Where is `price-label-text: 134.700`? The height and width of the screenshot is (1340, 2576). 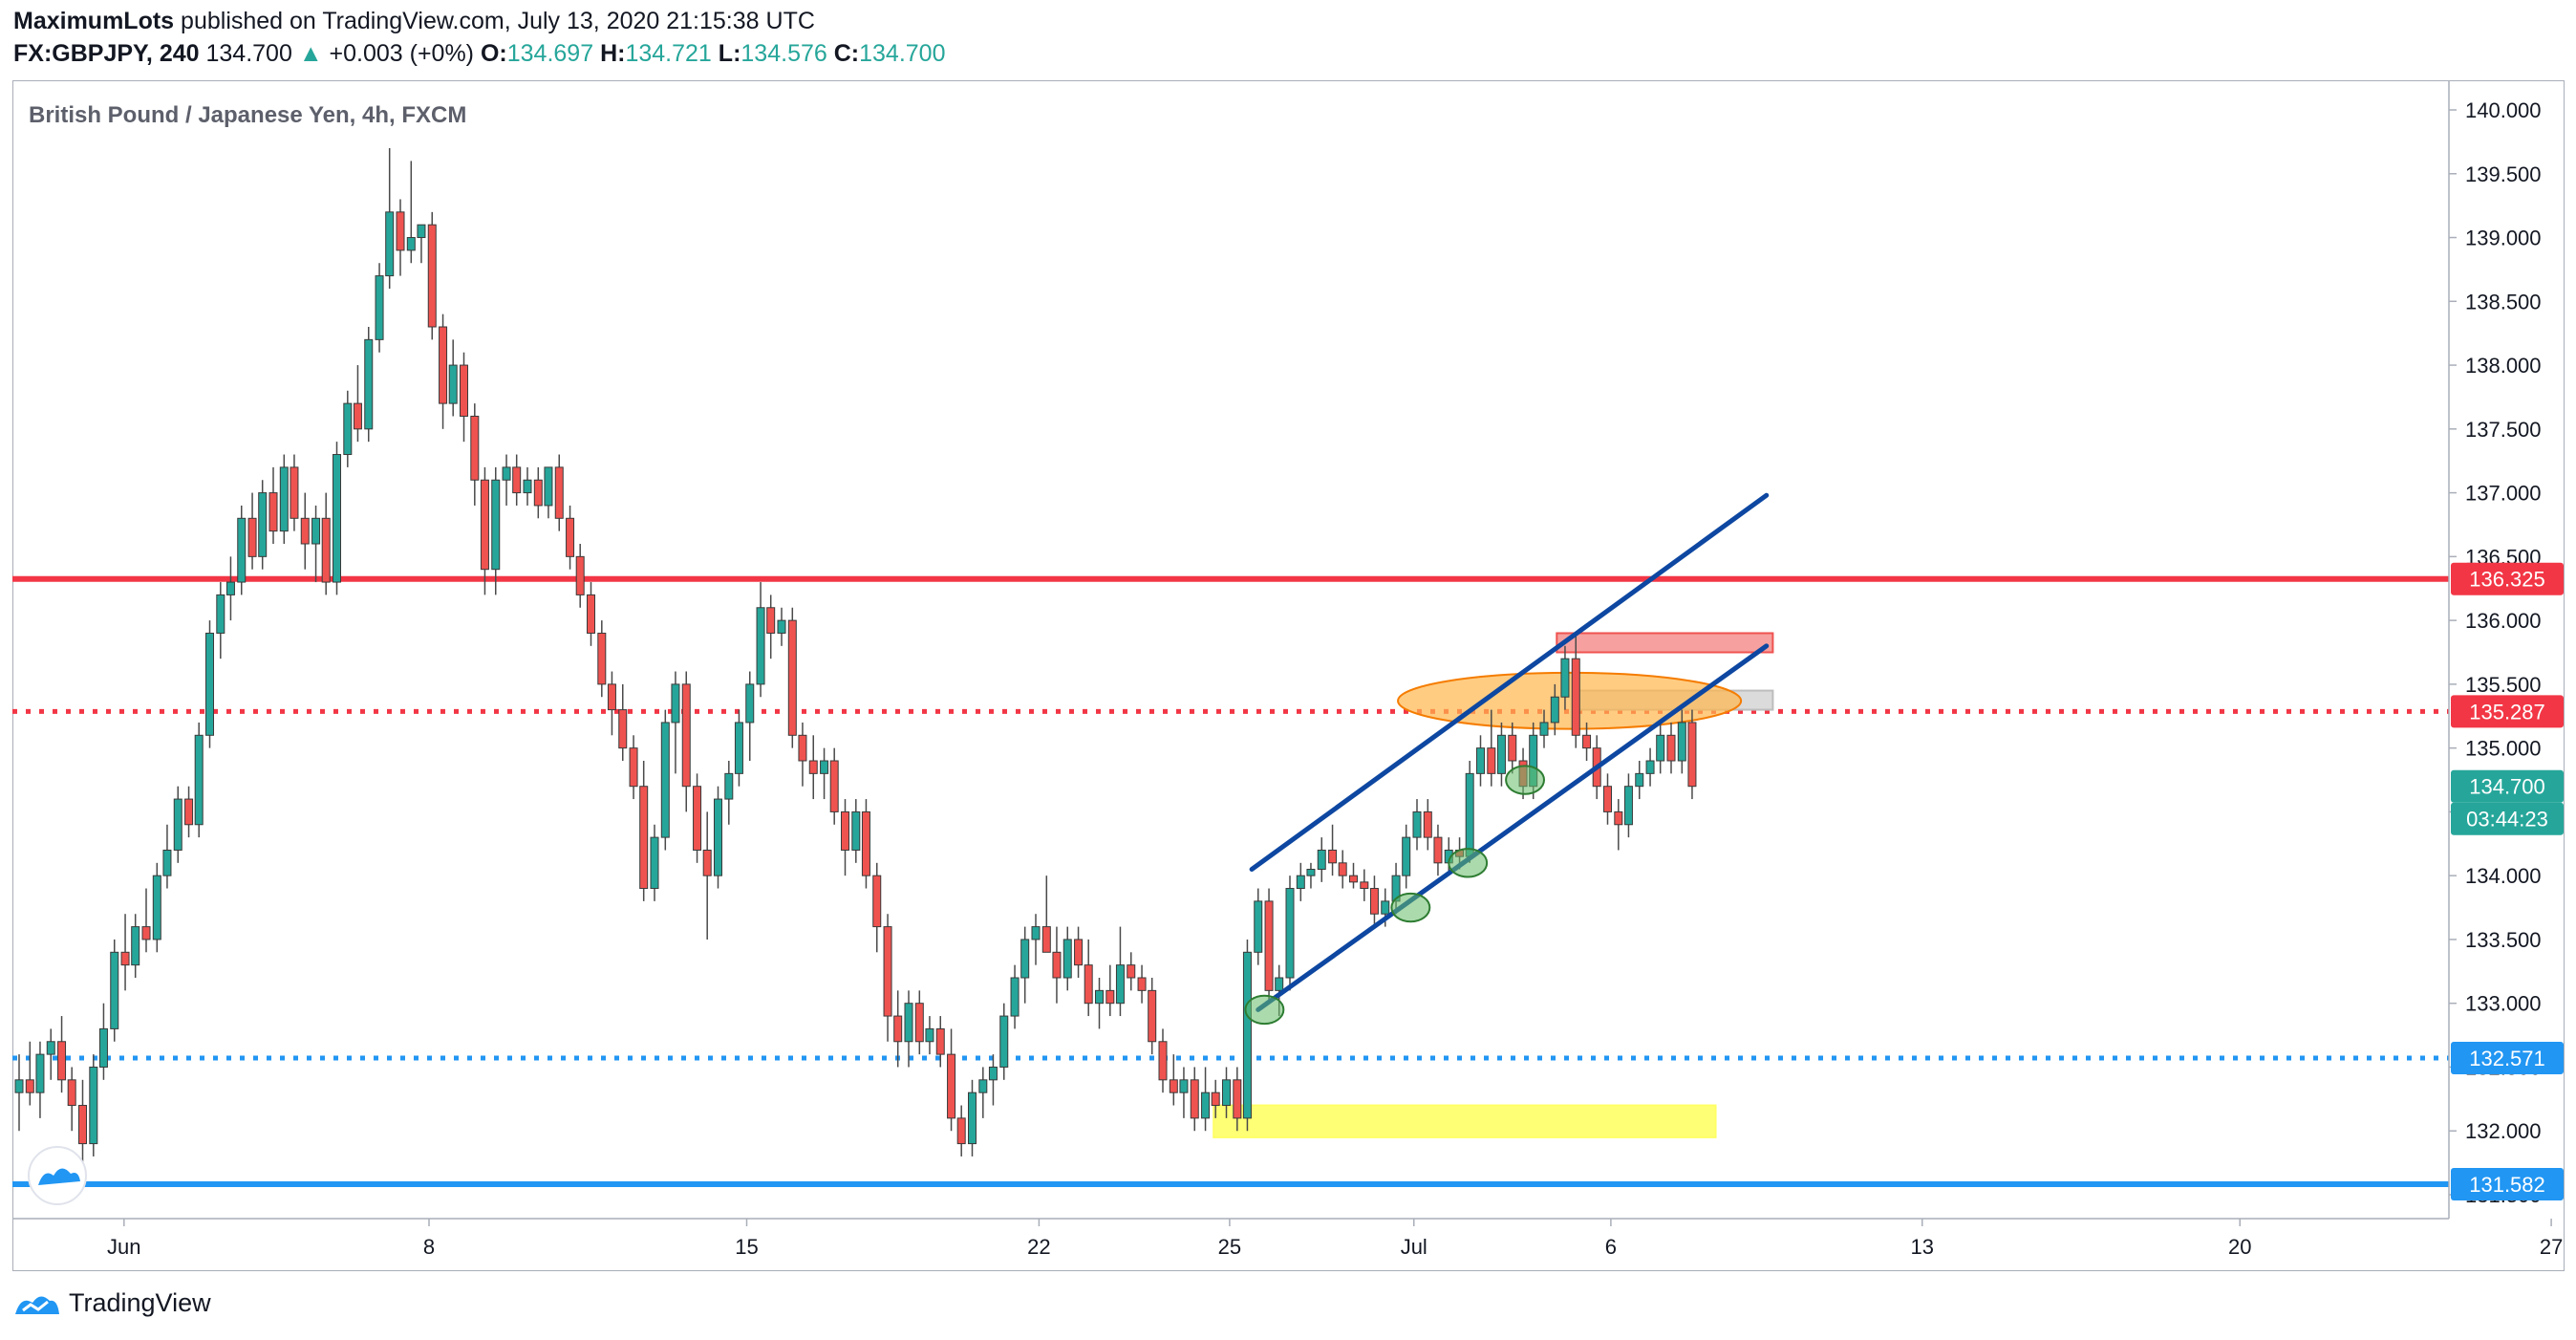
price-label-text: 134.700 is located at coordinates (2507, 787).